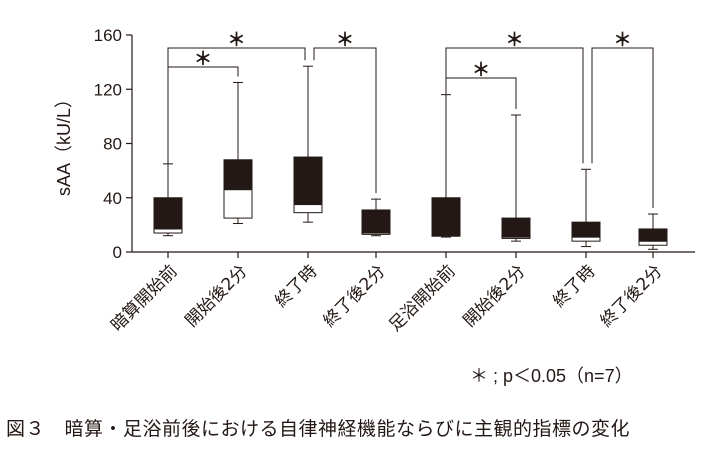 The image size is (724, 454). Describe the element at coordinates (117, 252) in the screenshot. I see `y-tick-label: 0` at that location.